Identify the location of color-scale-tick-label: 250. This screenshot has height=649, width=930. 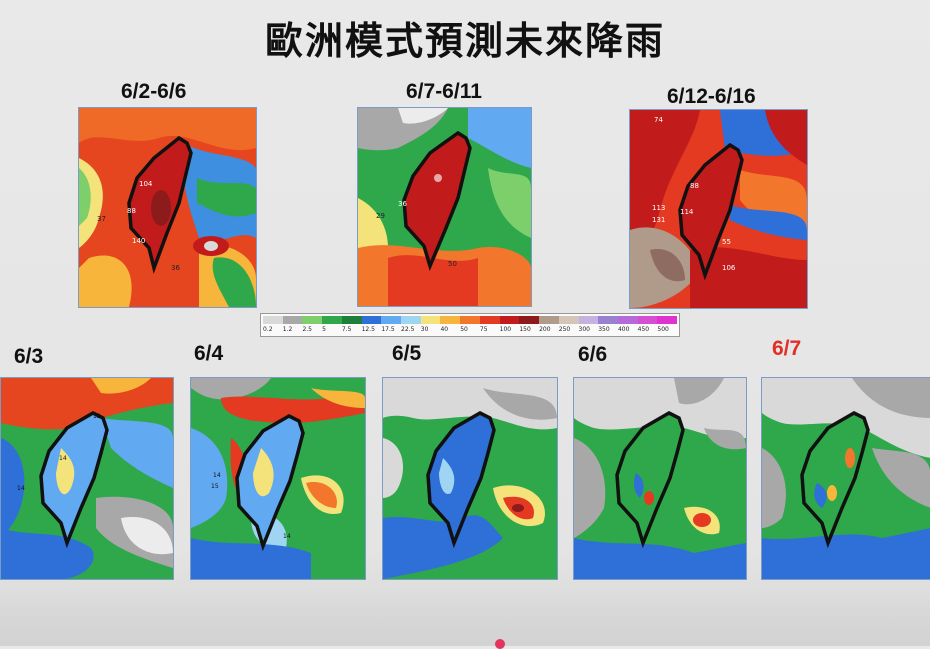
(564, 329).